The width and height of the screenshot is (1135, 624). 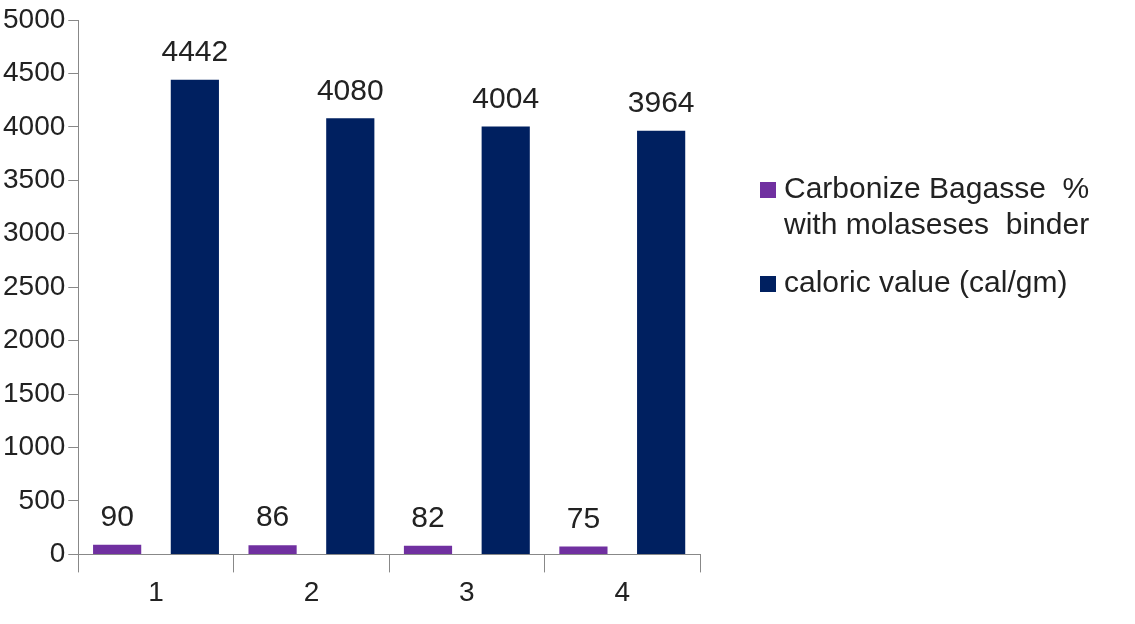 What do you see at coordinates (350, 89) in the screenshot?
I see `data-label: 4080` at bounding box center [350, 89].